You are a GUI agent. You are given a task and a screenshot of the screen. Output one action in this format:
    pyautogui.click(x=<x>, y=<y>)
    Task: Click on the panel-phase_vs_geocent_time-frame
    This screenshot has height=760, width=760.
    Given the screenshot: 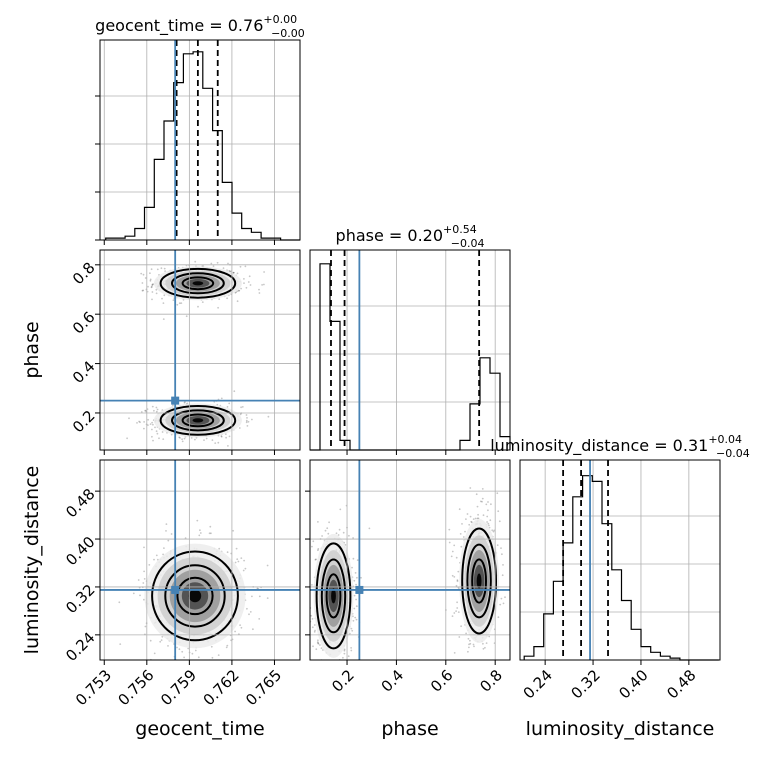 What is the action you would take?
    pyautogui.click(x=200, y=350)
    